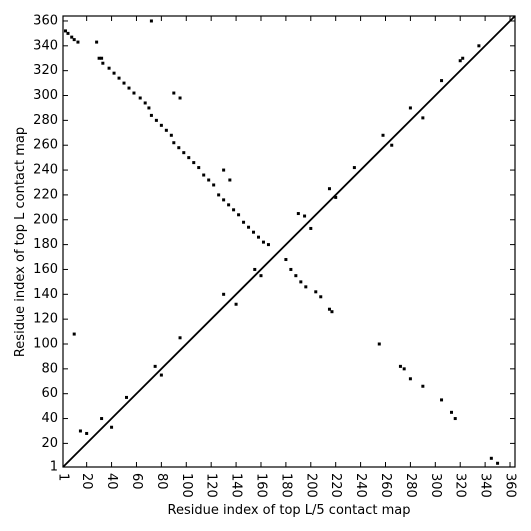 The height and width of the screenshot is (531, 531). What do you see at coordinates (385, 485) in the screenshot?
I see `x-tick-label: 260` at bounding box center [385, 485].